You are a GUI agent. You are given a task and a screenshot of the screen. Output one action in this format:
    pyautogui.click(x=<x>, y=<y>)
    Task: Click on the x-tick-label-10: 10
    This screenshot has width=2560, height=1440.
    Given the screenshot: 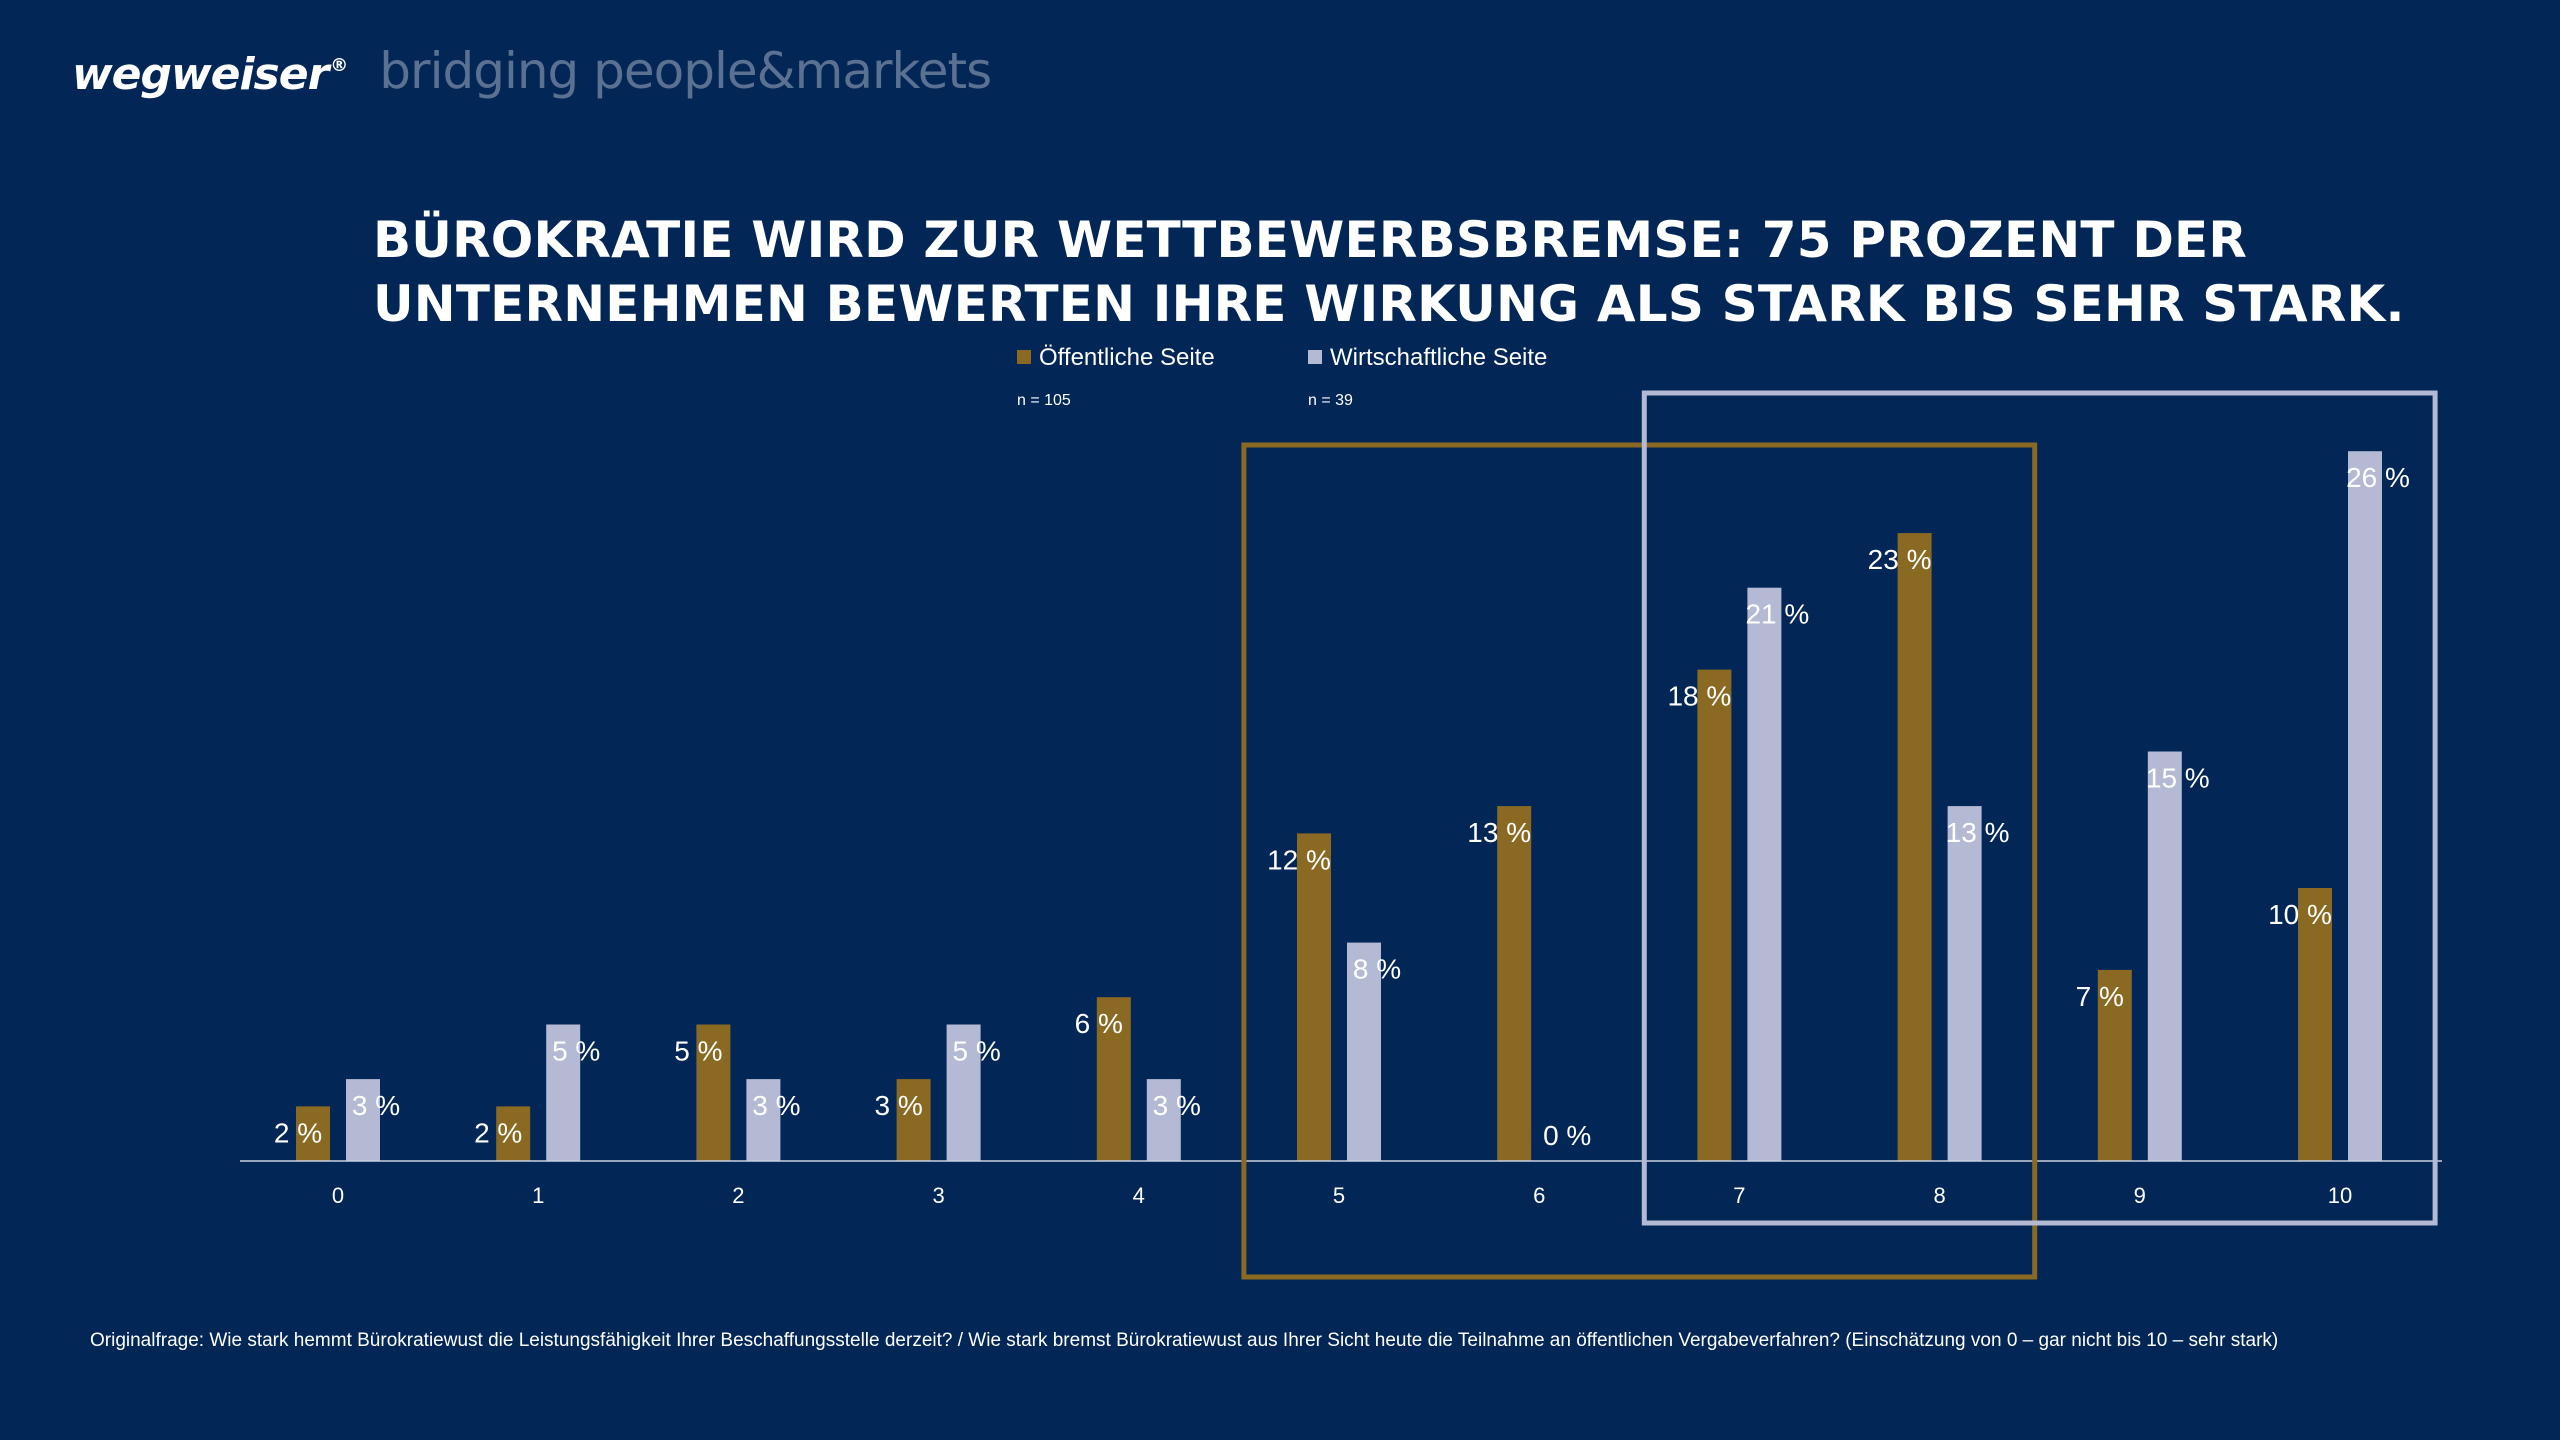 What is the action you would take?
    pyautogui.click(x=2340, y=1195)
    